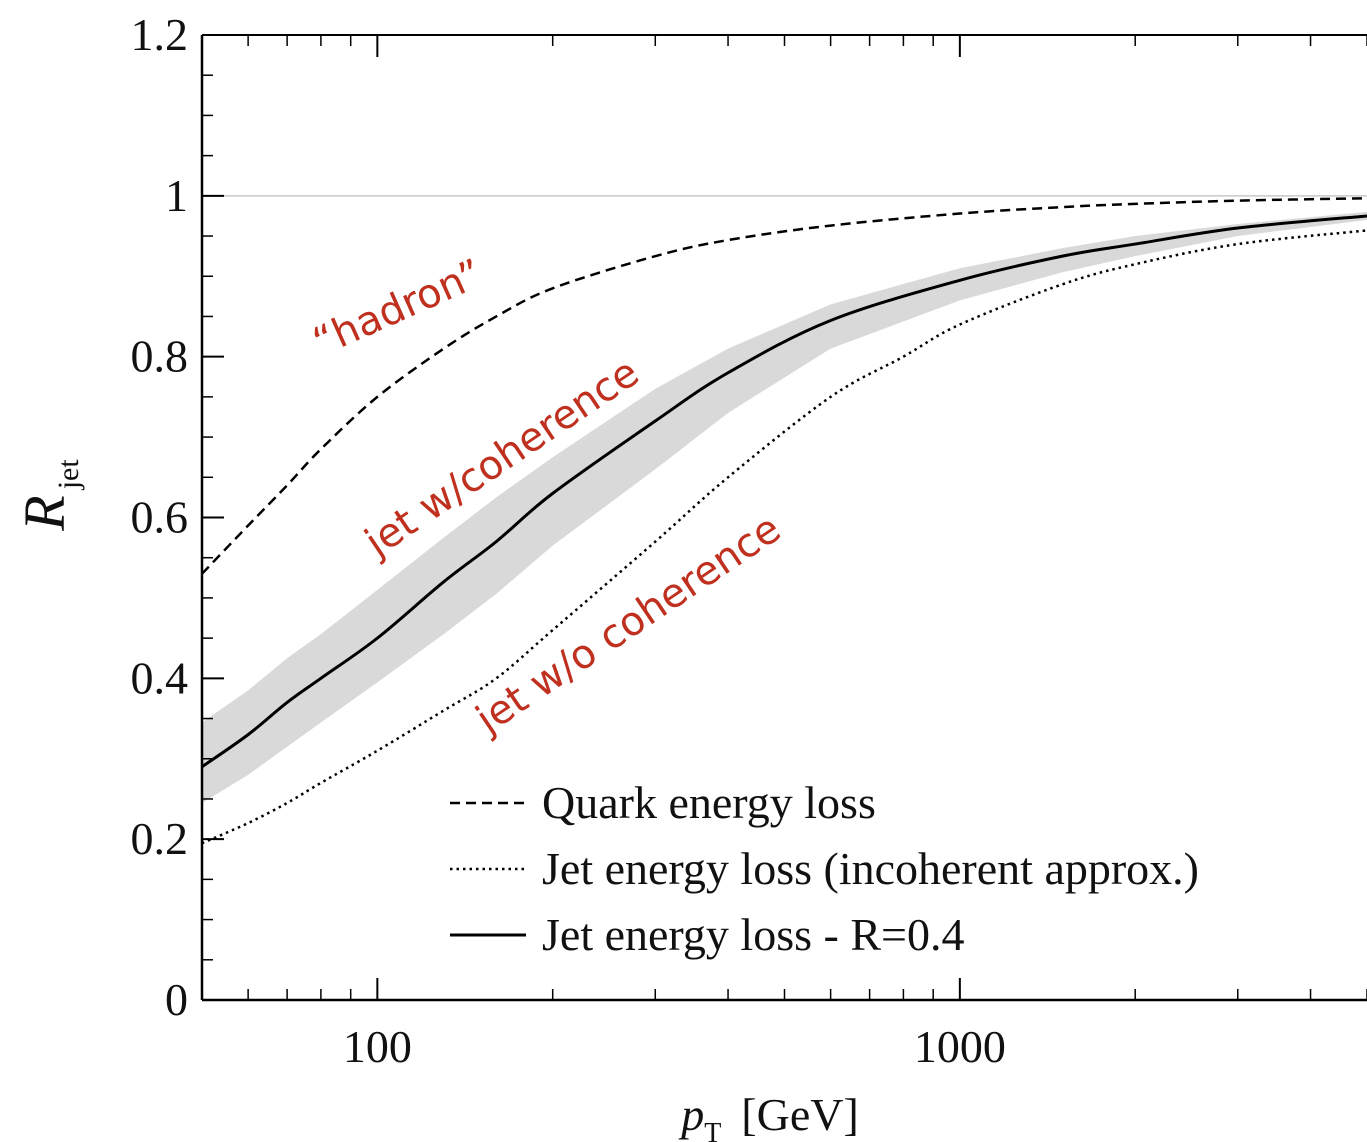 The width and height of the screenshot is (1367, 1142). What do you see at coordinates (870, 868) in the screenshot?
I see `legend-label: Jet energy loss (incoherent approx.)` at bounding box center [870, 868].